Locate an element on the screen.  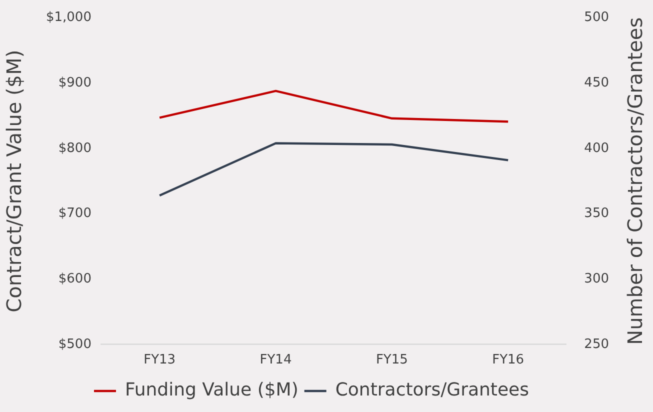
x-tick-label: FY15 is located at coordinates (392, 360).